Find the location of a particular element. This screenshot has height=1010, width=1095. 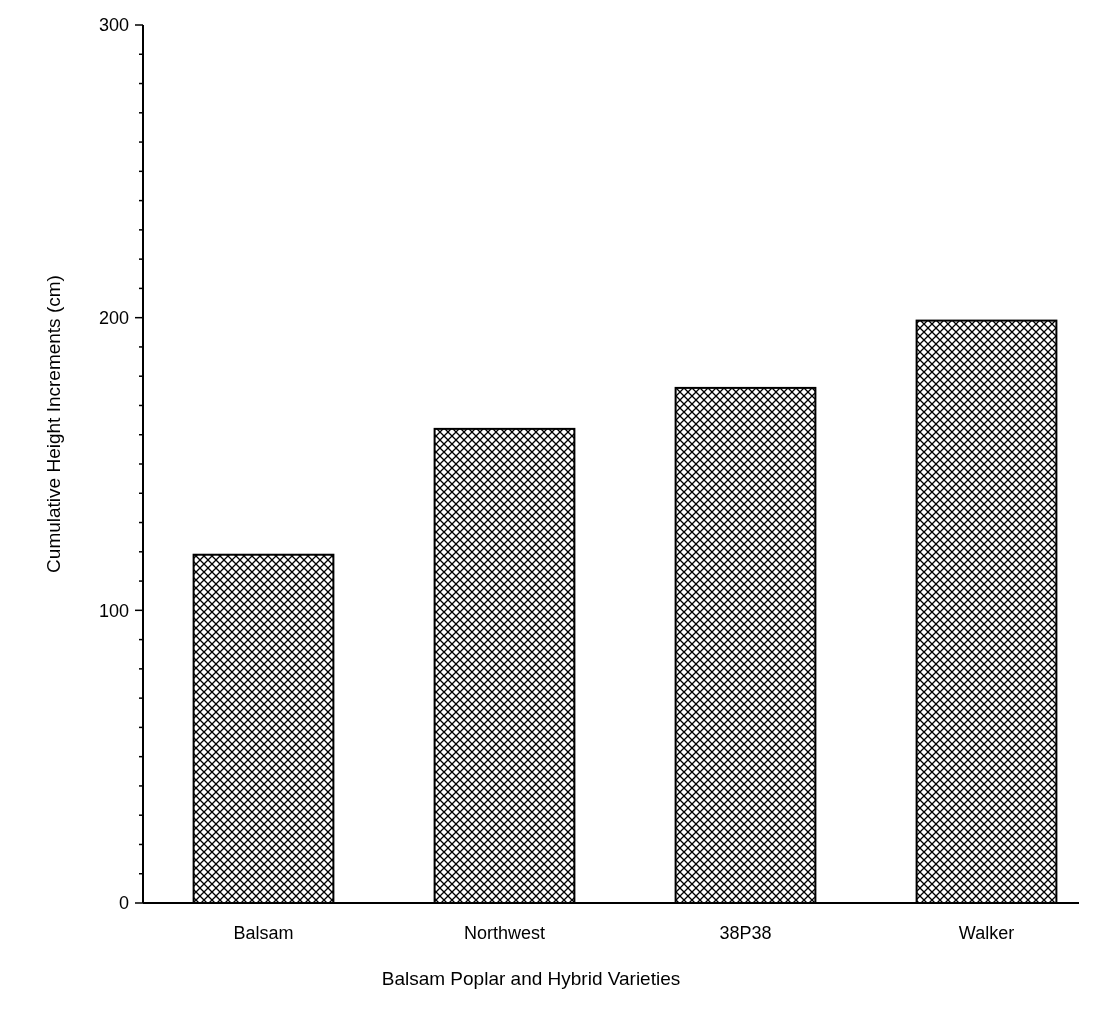

x-tick-label: 38P38 is located at coordinates (745, 933).